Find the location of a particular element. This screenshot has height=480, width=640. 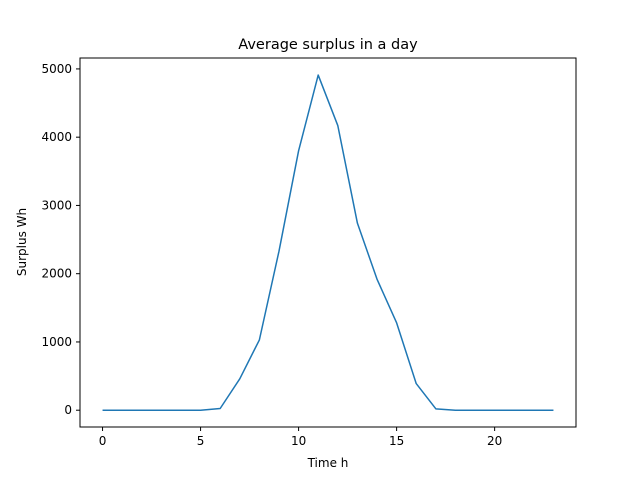

y-axis-ticks: 0 1000 2000 3000 4000 5000 is located at coordinates (60, 239).